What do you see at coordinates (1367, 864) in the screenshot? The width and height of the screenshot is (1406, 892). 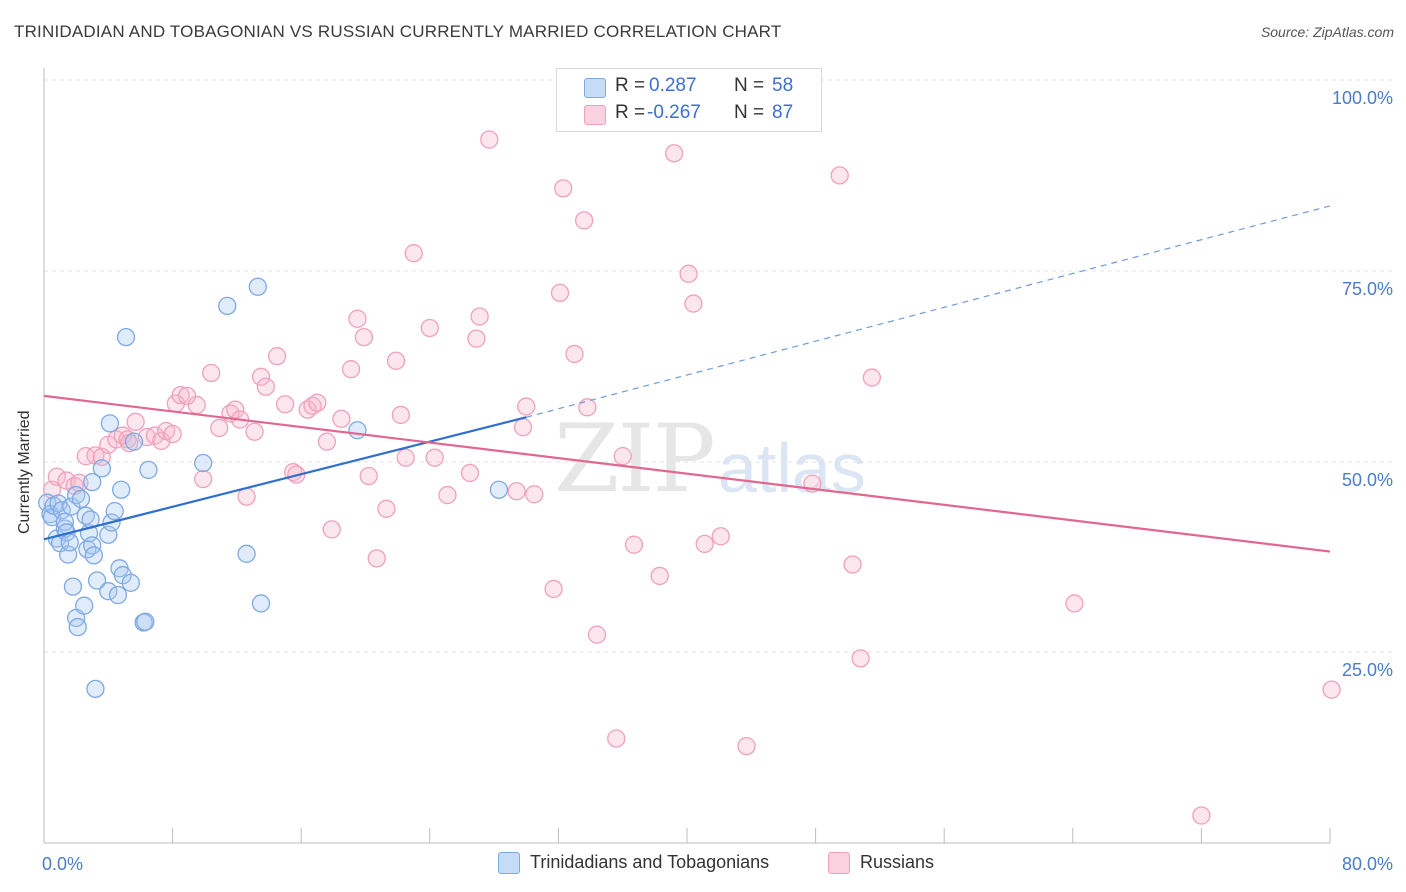 I see `x-tick-label: 80.0%` at bounding box center [1367, 864].